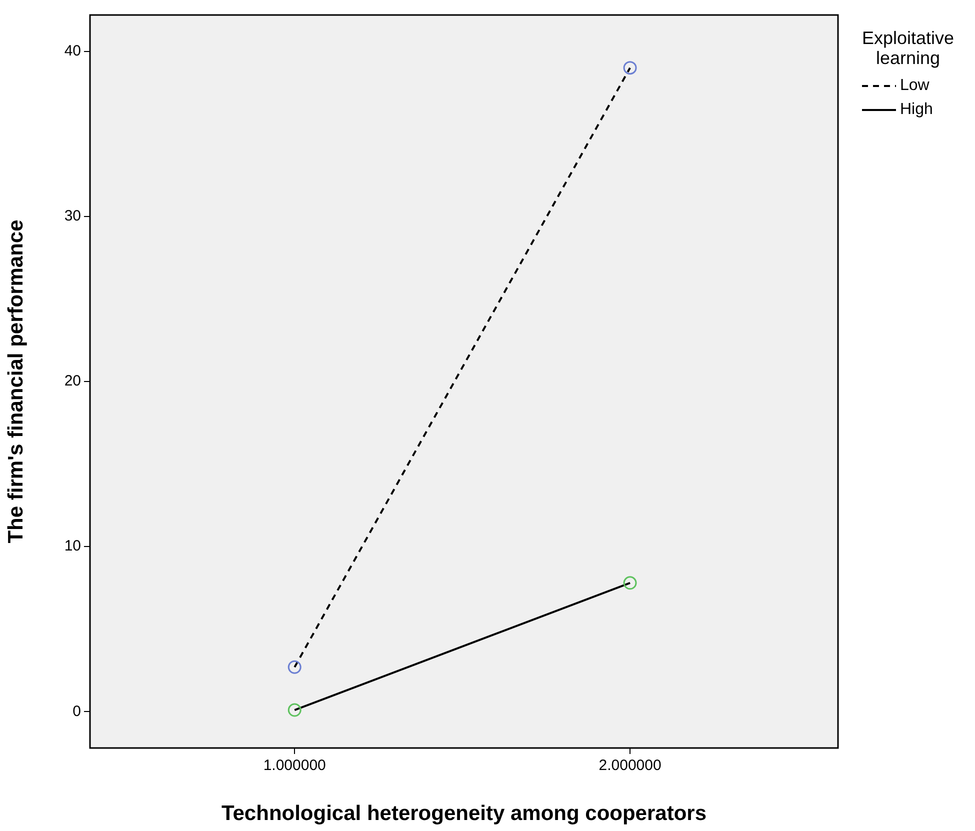 The height and width of the screenshot is (831, 975). What do you see at coordinates (72, 546) in the screenshot?
I see `y-tick-label: 10` at bounding box center [72, 546].